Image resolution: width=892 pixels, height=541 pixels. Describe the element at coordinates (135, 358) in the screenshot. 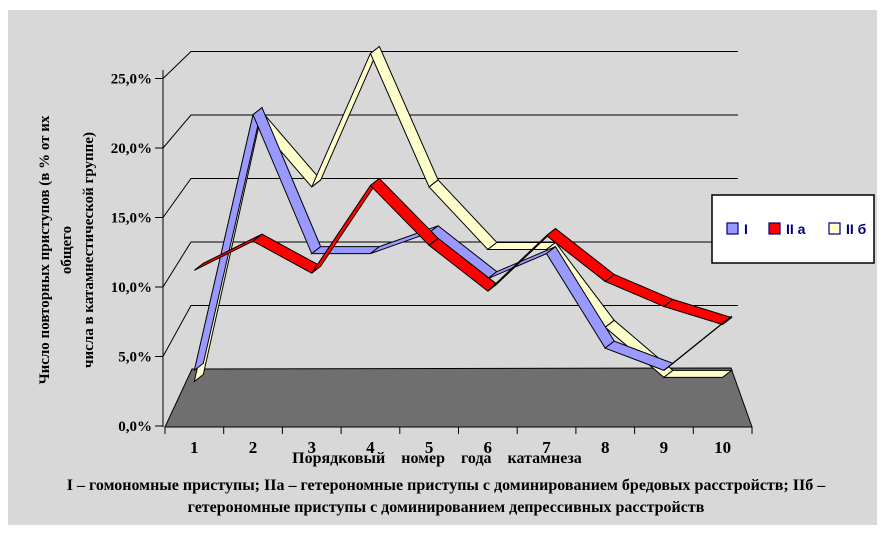

I see `y-tick-label: 5,0%` at that location.